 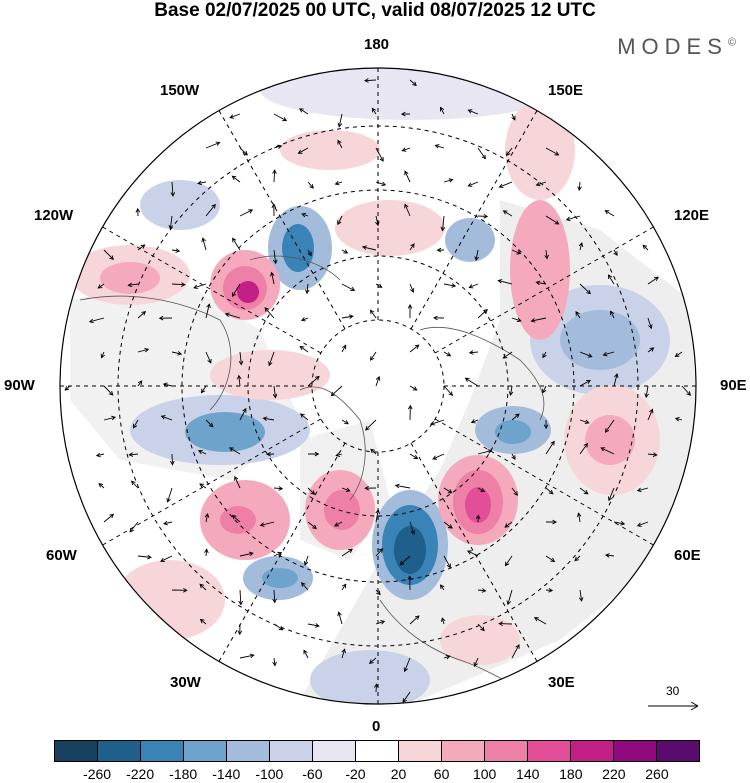 I want to click on lon-label-150e: 150E, so click(x=566, y=90).